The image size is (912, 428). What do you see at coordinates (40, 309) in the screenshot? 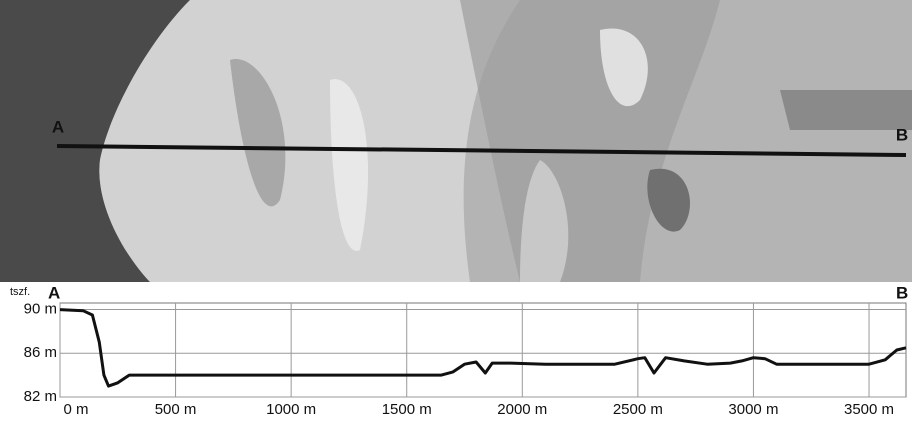
I see `y-tick-label: 90 m` at bounding box center [40, 309].